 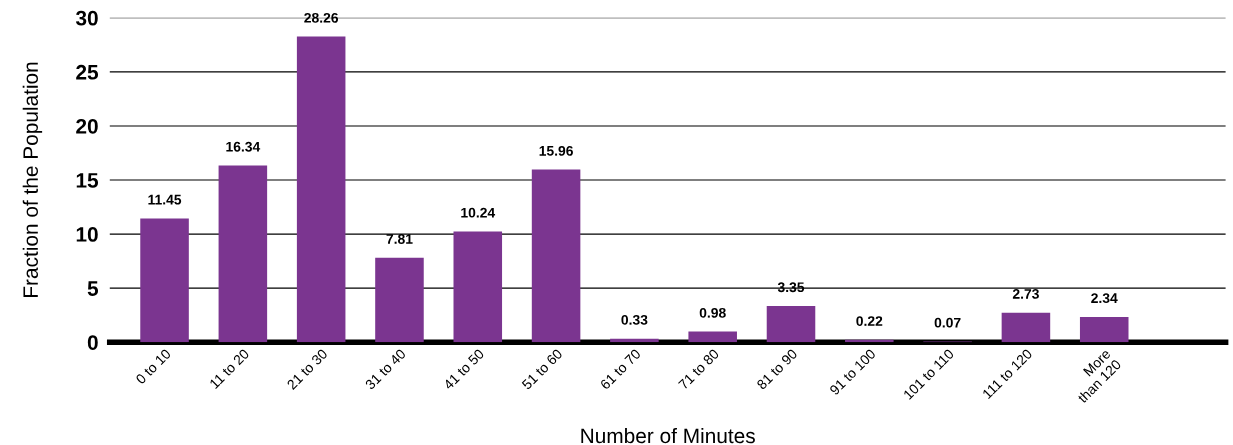 What do you see at coordinates (463, 369) in the screenshot?
I see `x-tick-label: 41 to 50` at bounding box center [463, 369].